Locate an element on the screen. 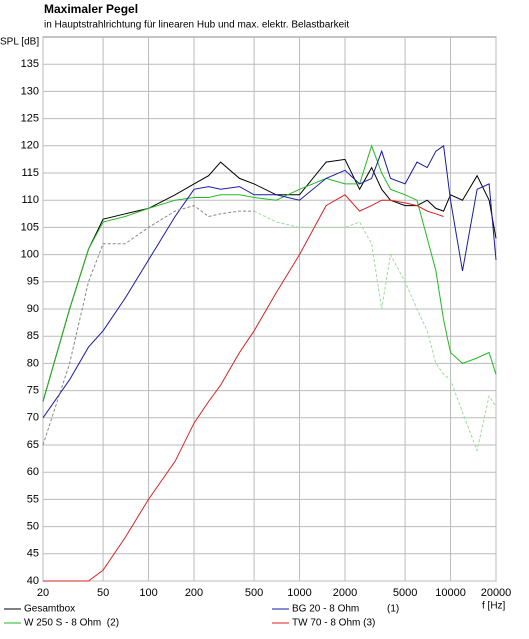  y-tick-label: 55 is located at coordinates (33, 499).